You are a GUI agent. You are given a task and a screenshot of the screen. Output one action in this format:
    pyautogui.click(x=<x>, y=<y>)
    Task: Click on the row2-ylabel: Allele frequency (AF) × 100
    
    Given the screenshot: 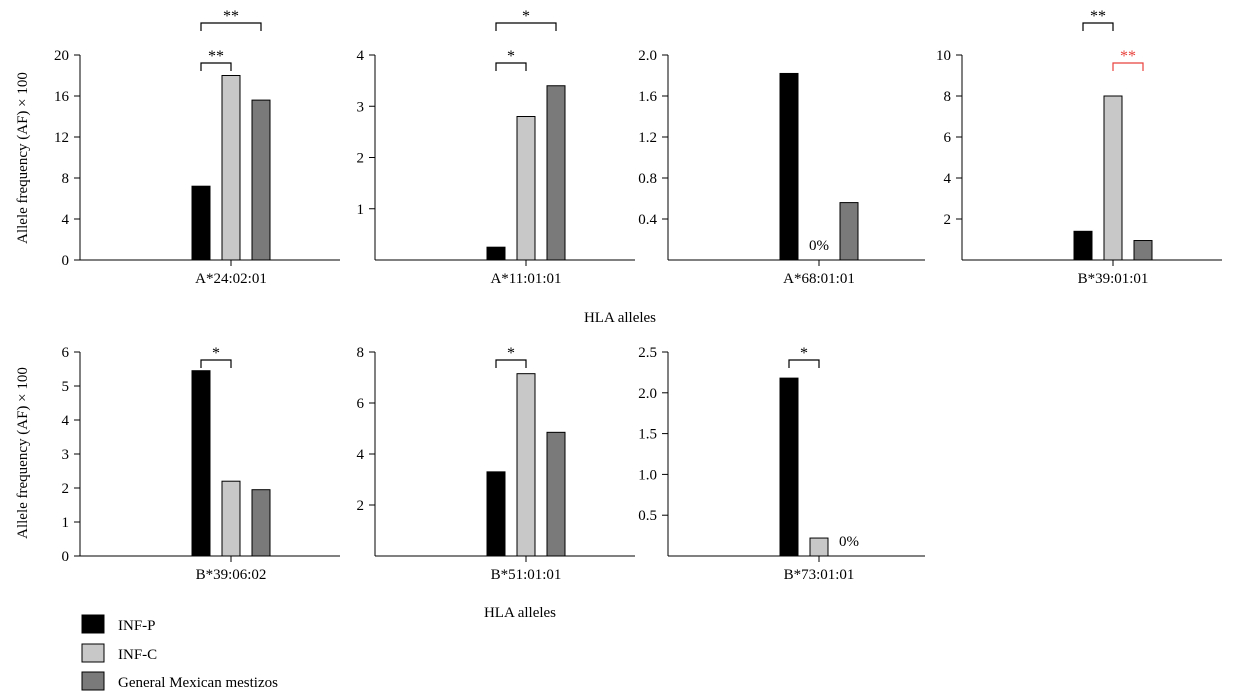 What is the action you would take?
    pyautogui.click(x=23, y=453)
    